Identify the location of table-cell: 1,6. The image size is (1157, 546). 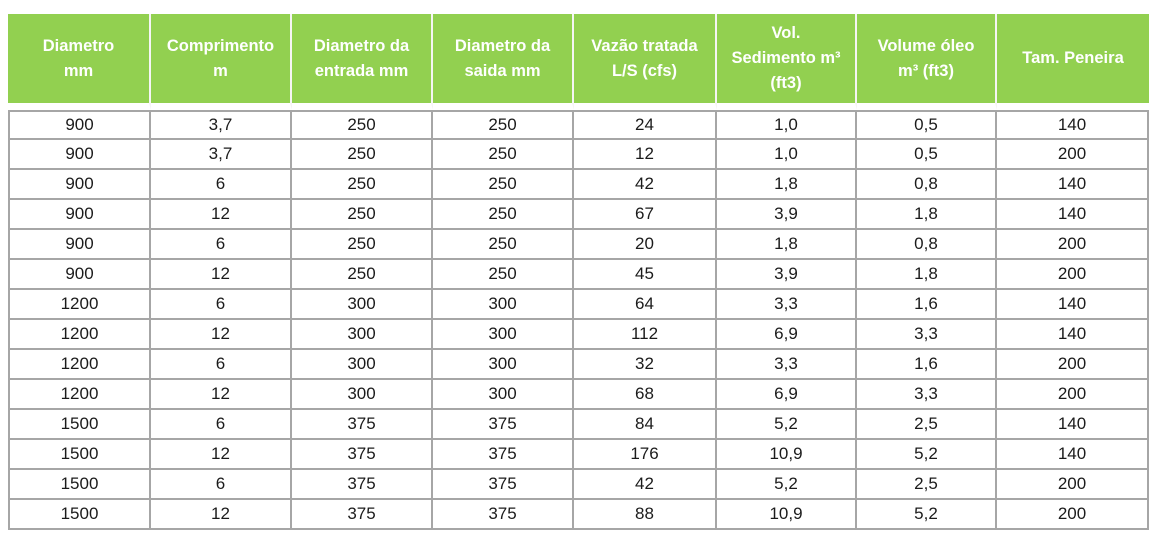
(927, 365).